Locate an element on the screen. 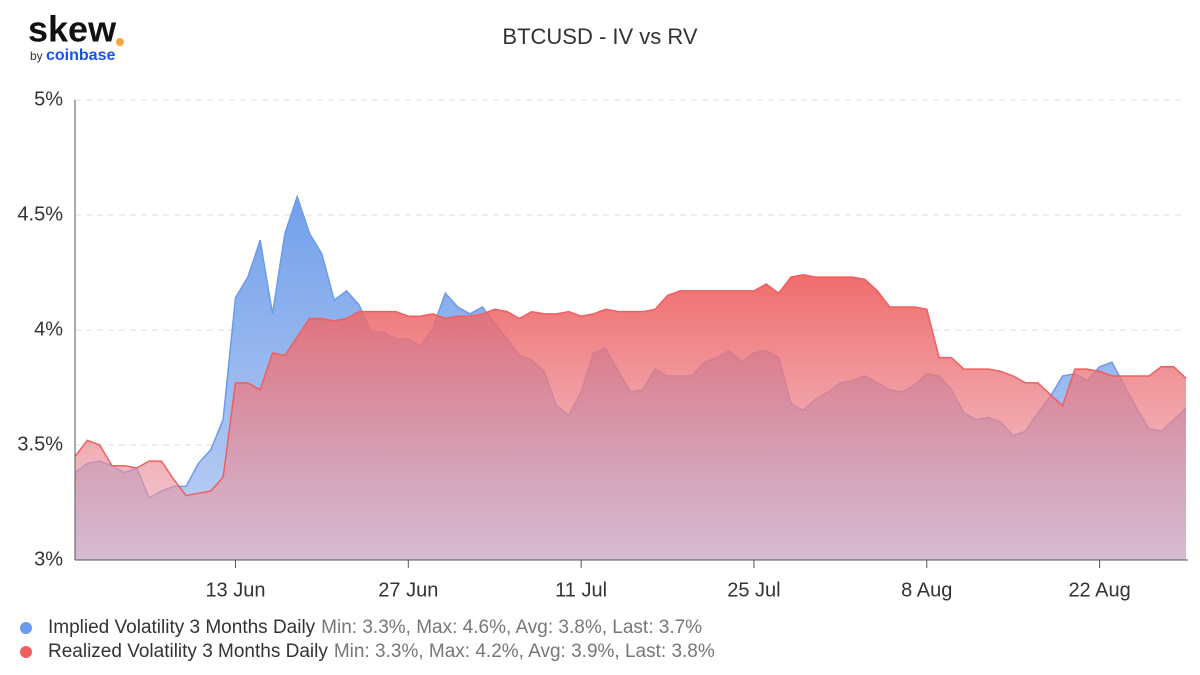 The image size is (1200, 675). logo: skew by coinbase is located at coordinates (76, 36).